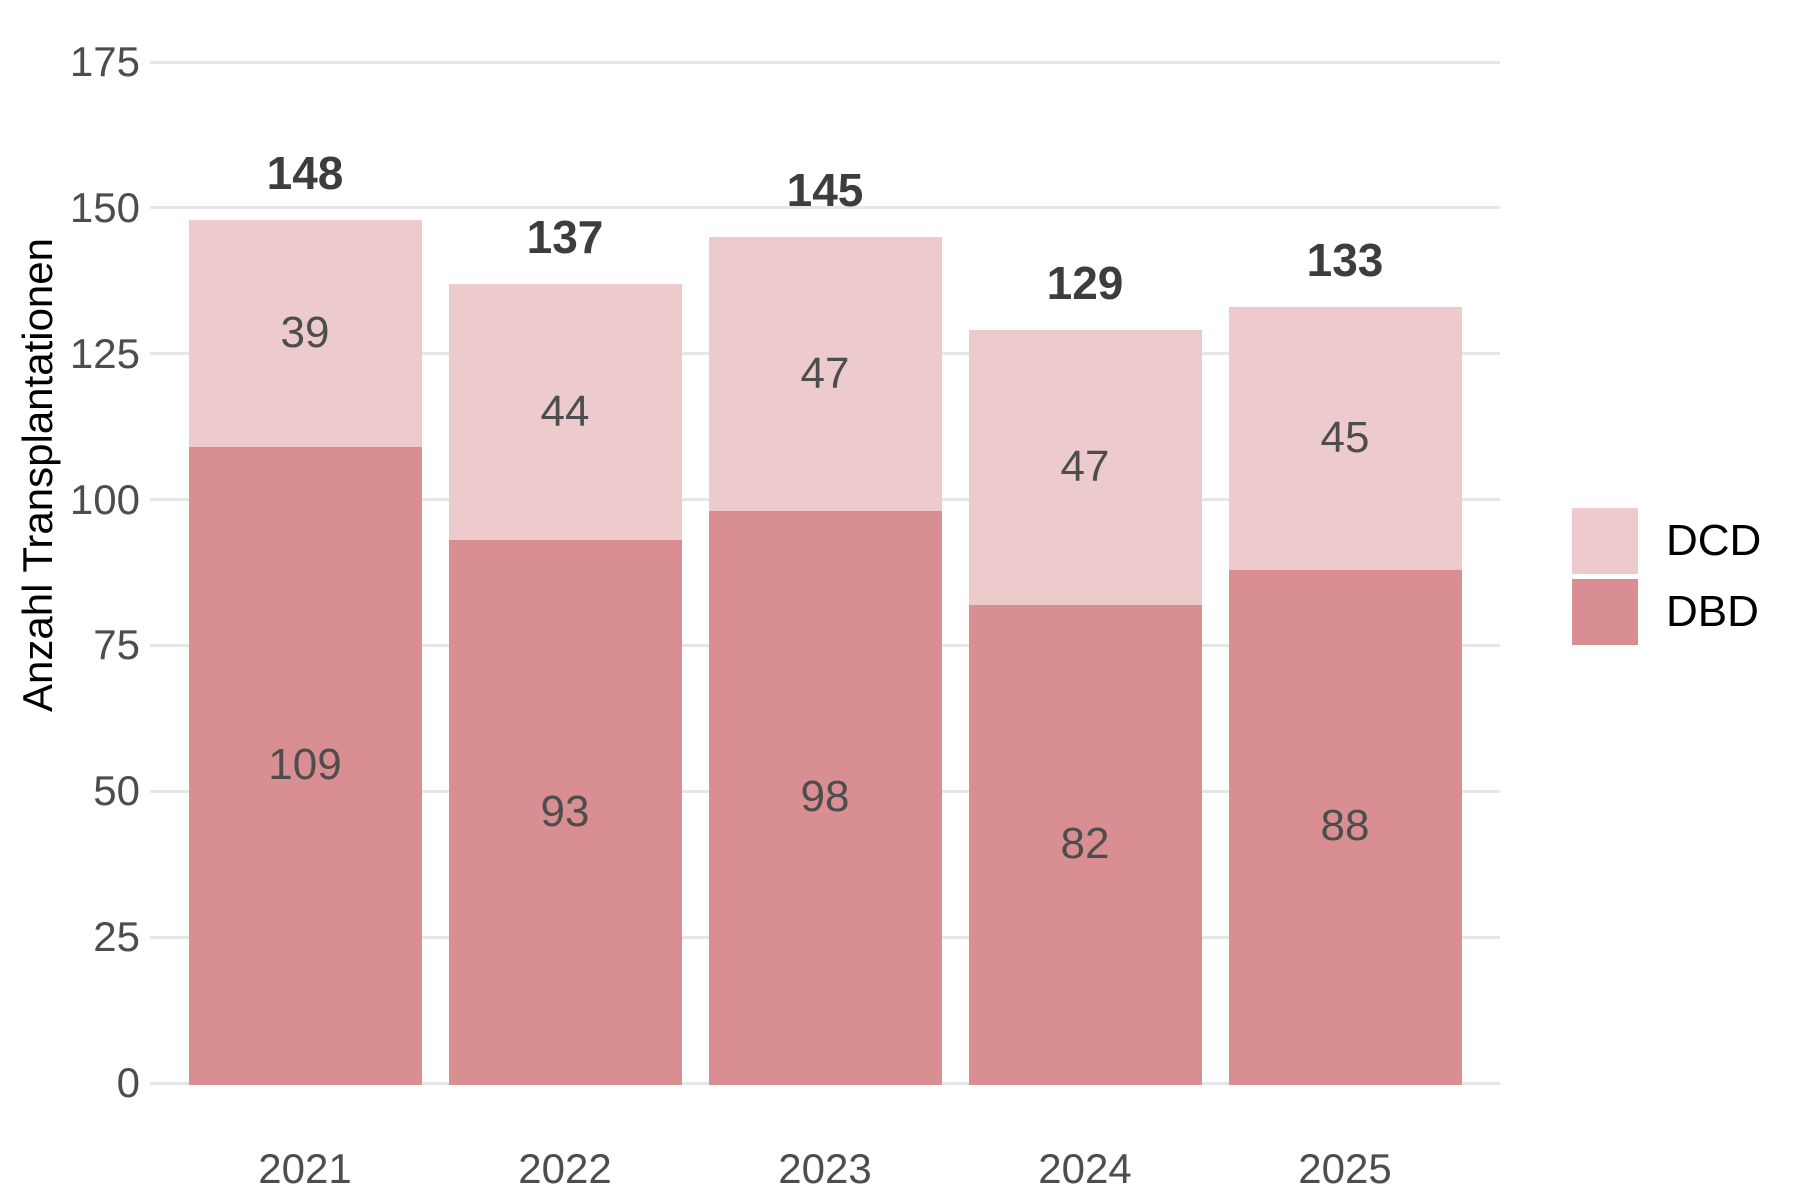 This screenshot has height=1200, width=1800. I want to click on bar-2025-dcd-segment, so click(1345, 438).